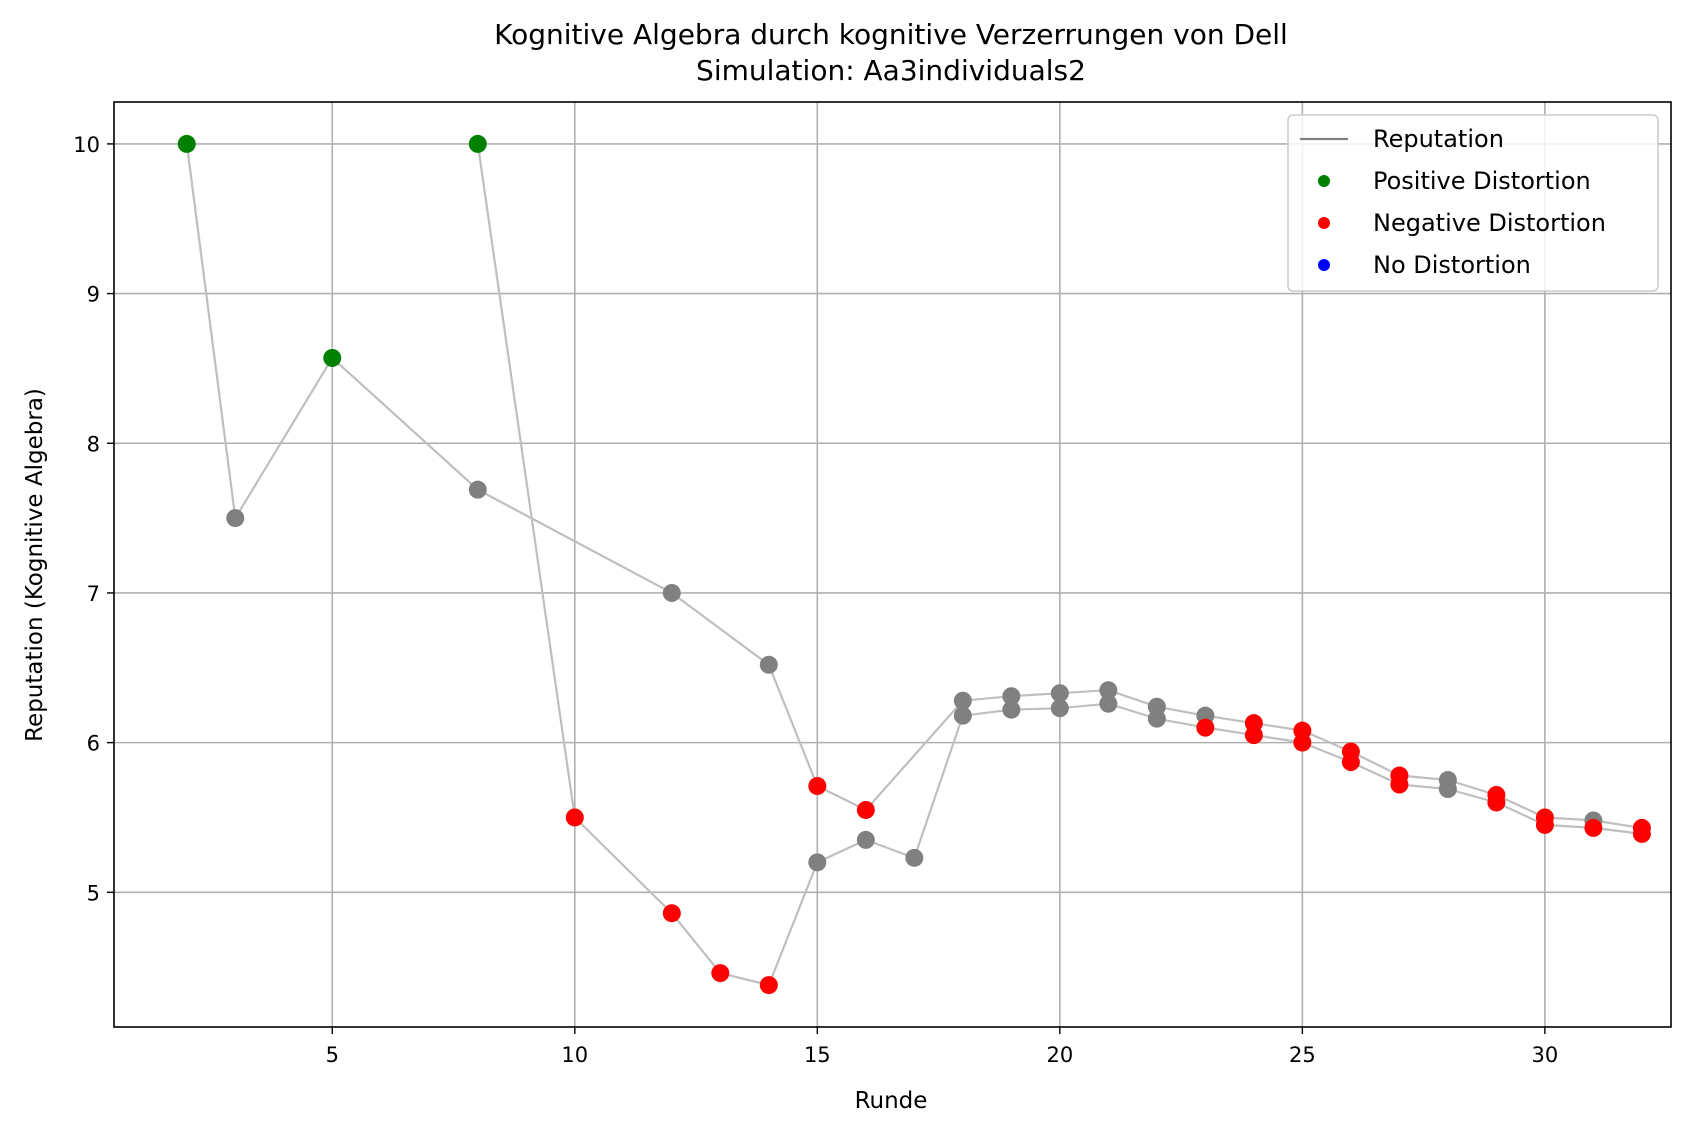 This screenshot has width=1683, height=1131. Describe the element at coordinates (891, 1101) in the screenshot. I see `x-axis-label: Runde` at that location.